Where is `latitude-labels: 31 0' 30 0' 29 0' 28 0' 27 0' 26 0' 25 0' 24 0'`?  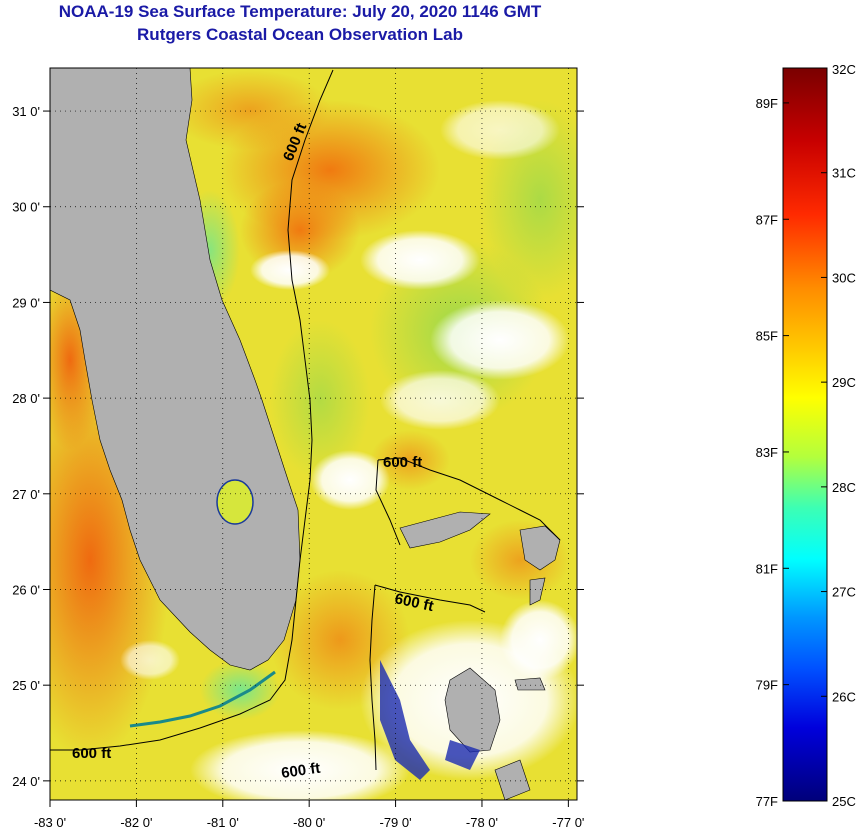
latitude-labels: 31 0' 30 0' 29 0' 28 0' 27 0' 26 0' 25 0' 24 0' is located at coordinates (26, 446).